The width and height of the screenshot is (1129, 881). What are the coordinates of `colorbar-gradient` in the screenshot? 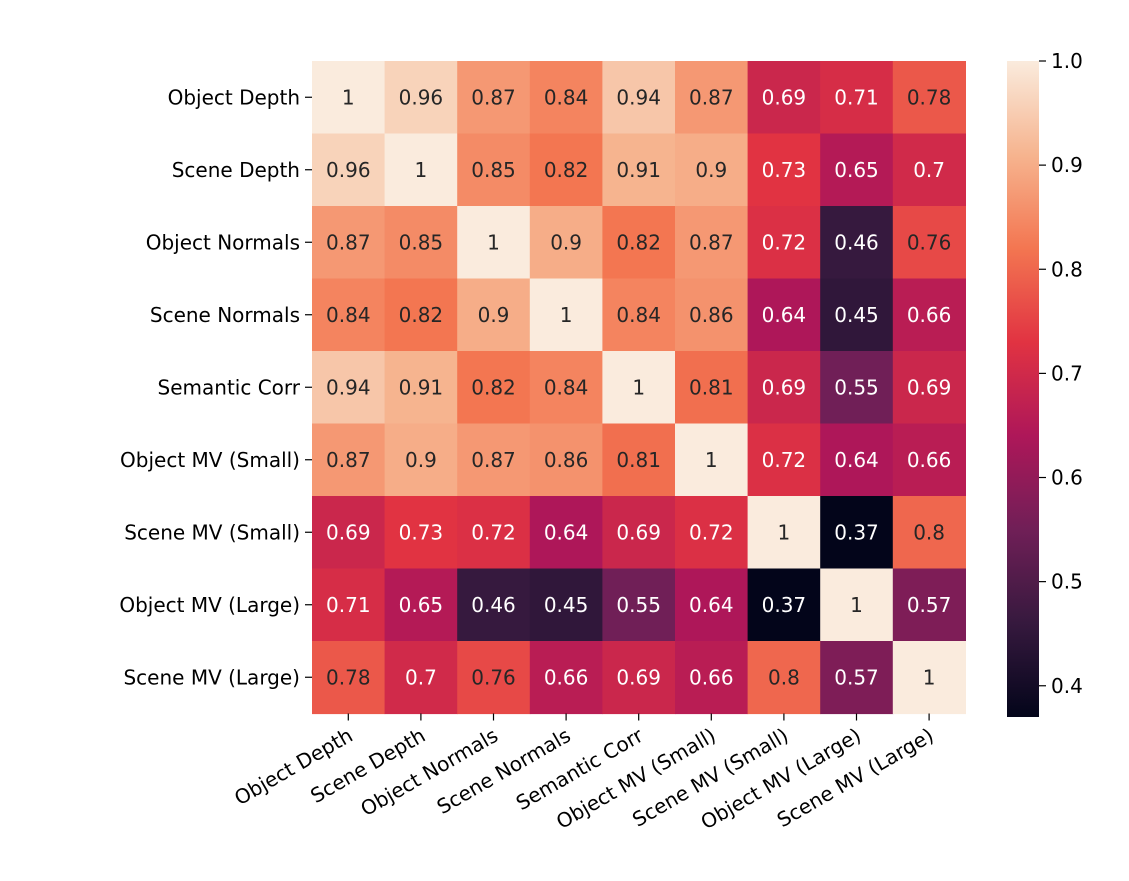 It's located at (1023, 389).